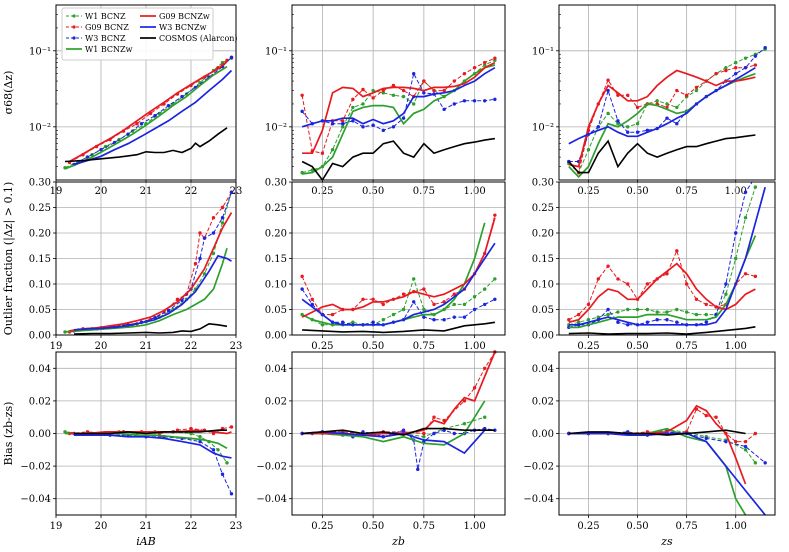  I want to click on panel-r2-c1: 0.25 0.50 0.75 1.00 −0.04 −0.02 0.00 0.02 0.04 zb, so click(381, 449).